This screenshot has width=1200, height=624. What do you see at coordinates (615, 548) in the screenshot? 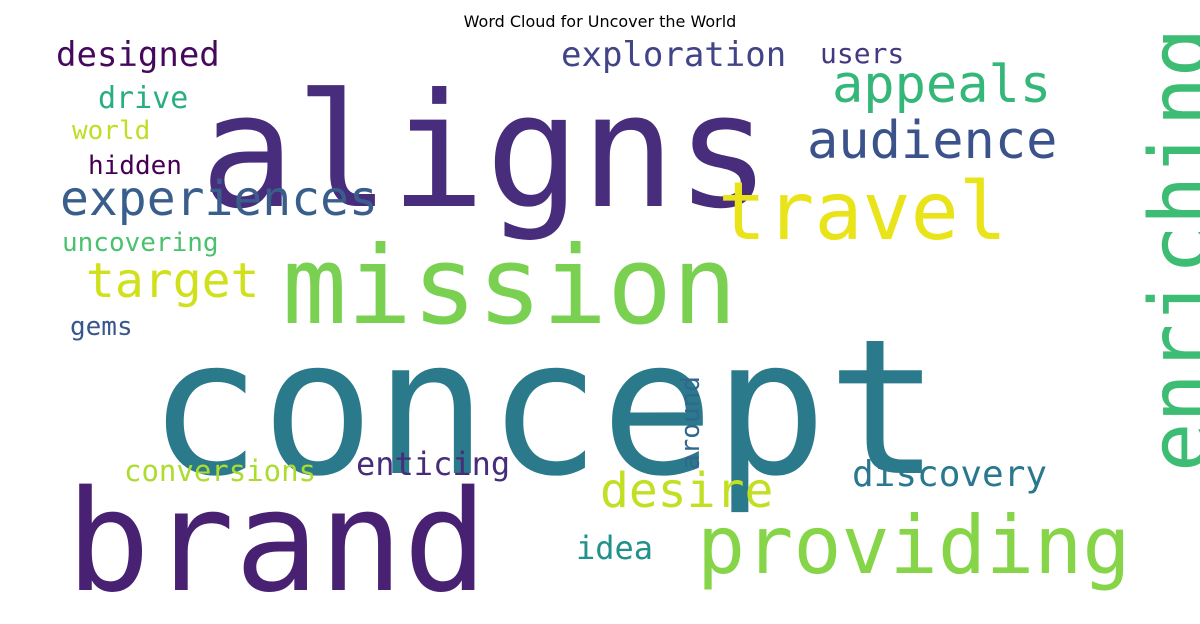
I see `word-idea: idea` at bounding box center [615, 548].